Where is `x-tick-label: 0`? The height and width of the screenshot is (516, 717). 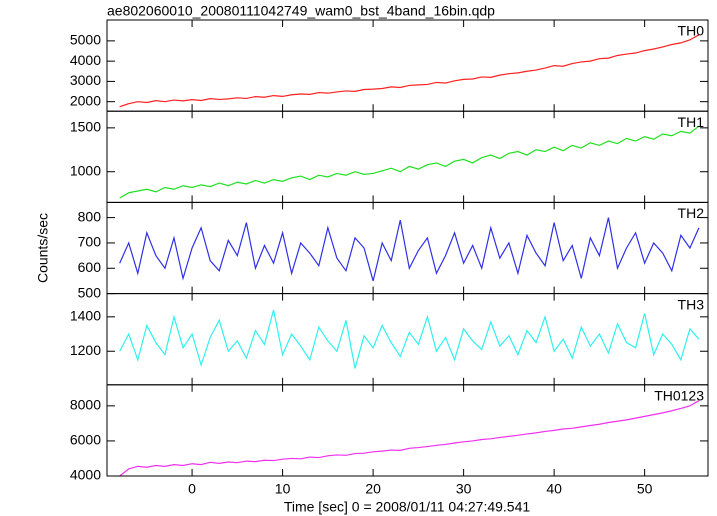 x-tick-label: 0 is located at coordinates (192, 489).